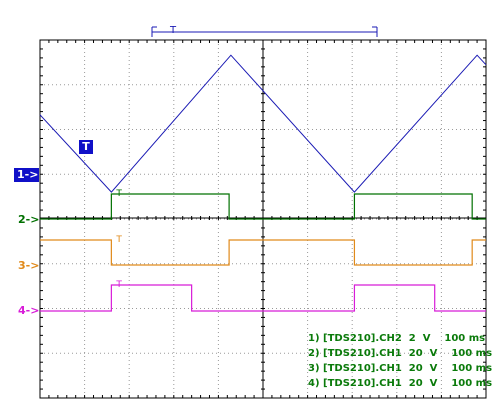 The width and height of the screenshot is (498, 408). I want to click on record-view-bar: T, so click(264, 31).